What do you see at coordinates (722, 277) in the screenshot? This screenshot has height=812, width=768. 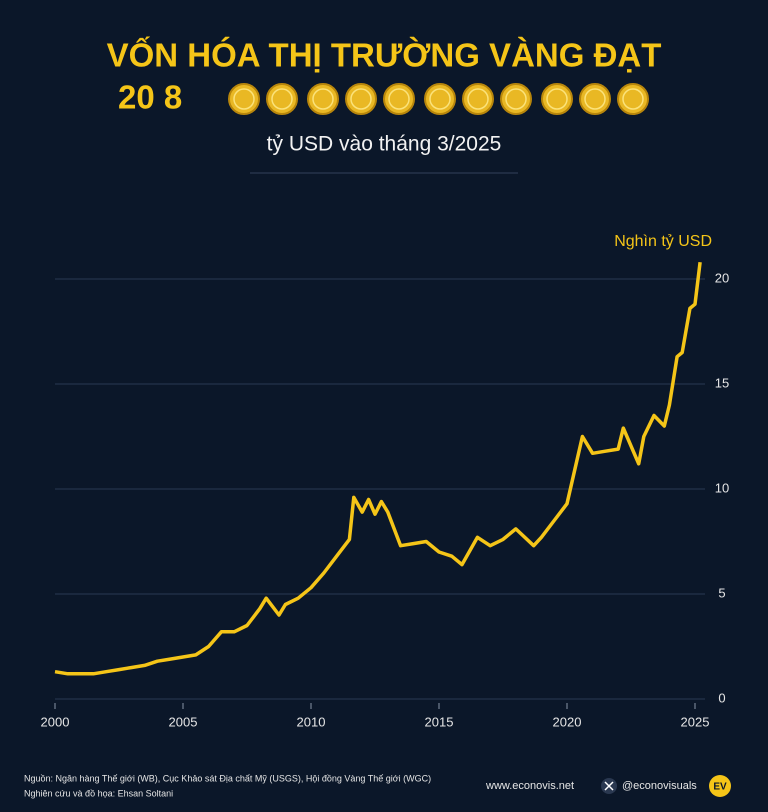 I see `y-tick-label: 20` at bounding box center [722, 277].